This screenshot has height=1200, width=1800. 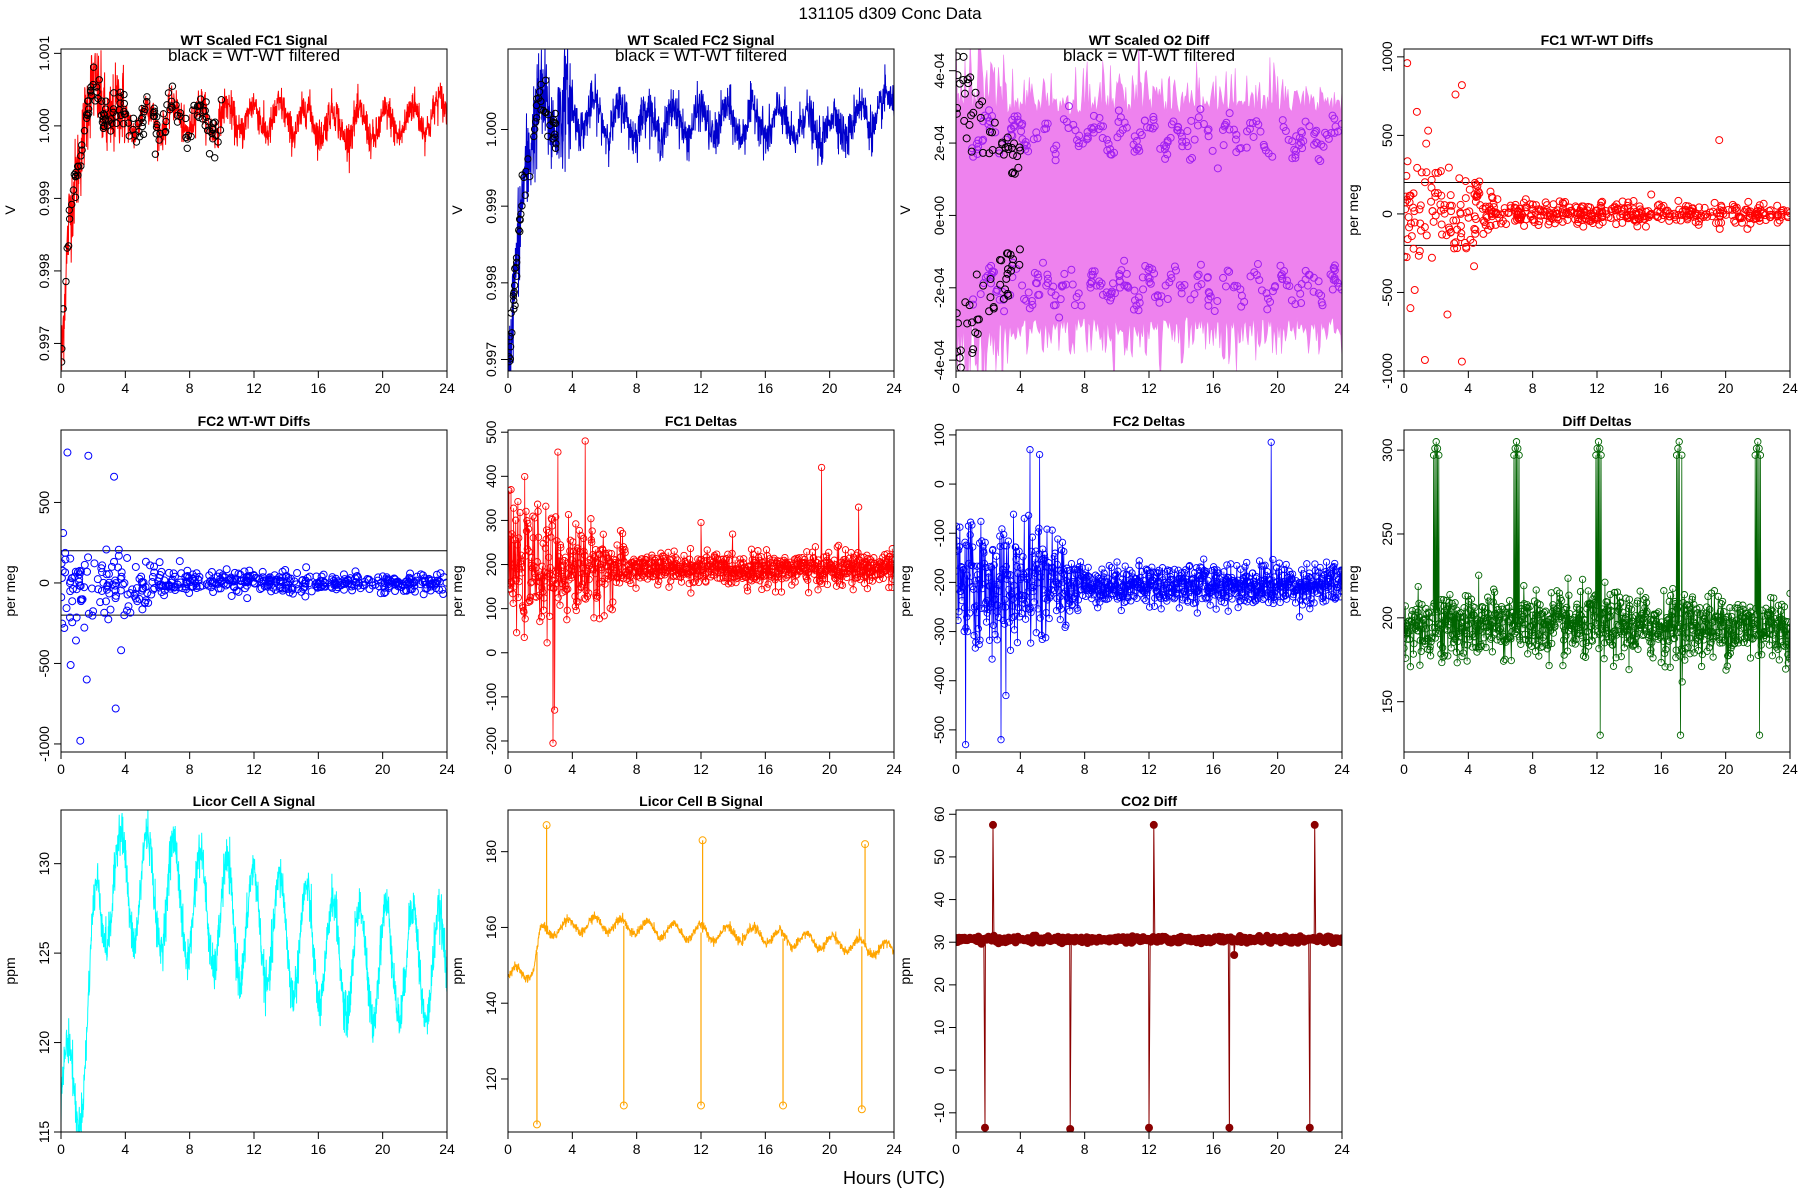 I want to click on panel-title: CO2 Diff, so click(x=1149, y=801).